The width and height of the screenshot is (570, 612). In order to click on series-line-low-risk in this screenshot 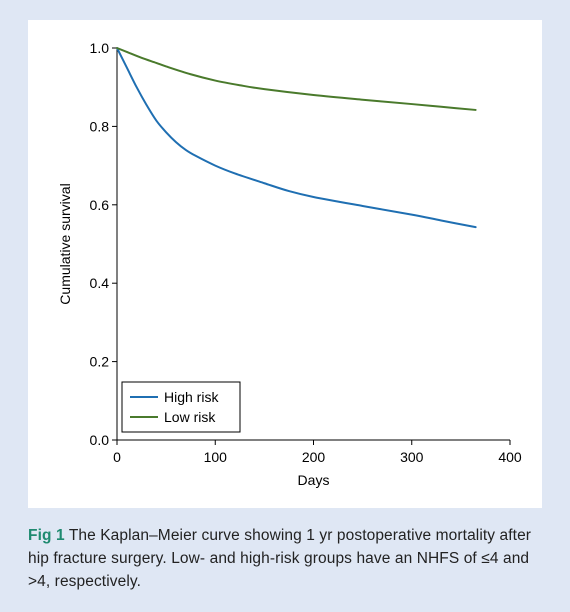, I will do `click(296, 79)`.